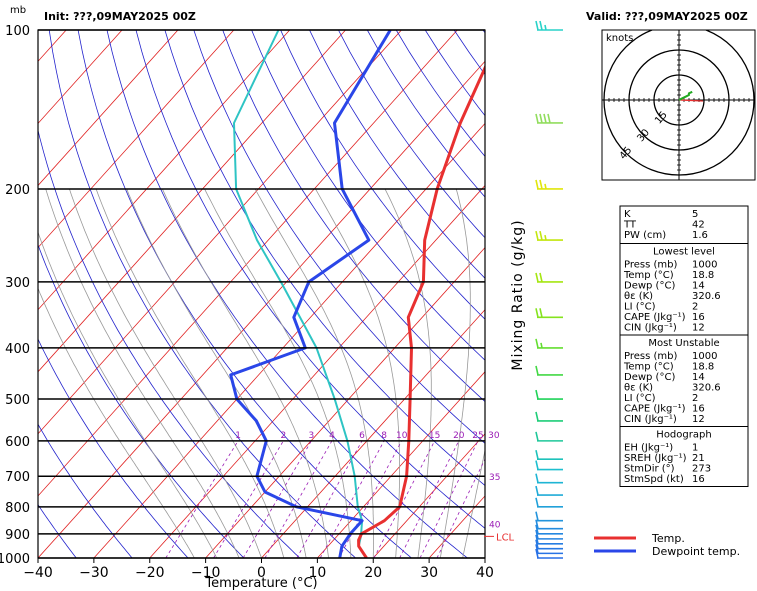 The height and width of the screenshot is (591, 757). Describe the element at coordinates (494, 436) in the screenshot. I see `mixing-ratio-label: 30` at that location.